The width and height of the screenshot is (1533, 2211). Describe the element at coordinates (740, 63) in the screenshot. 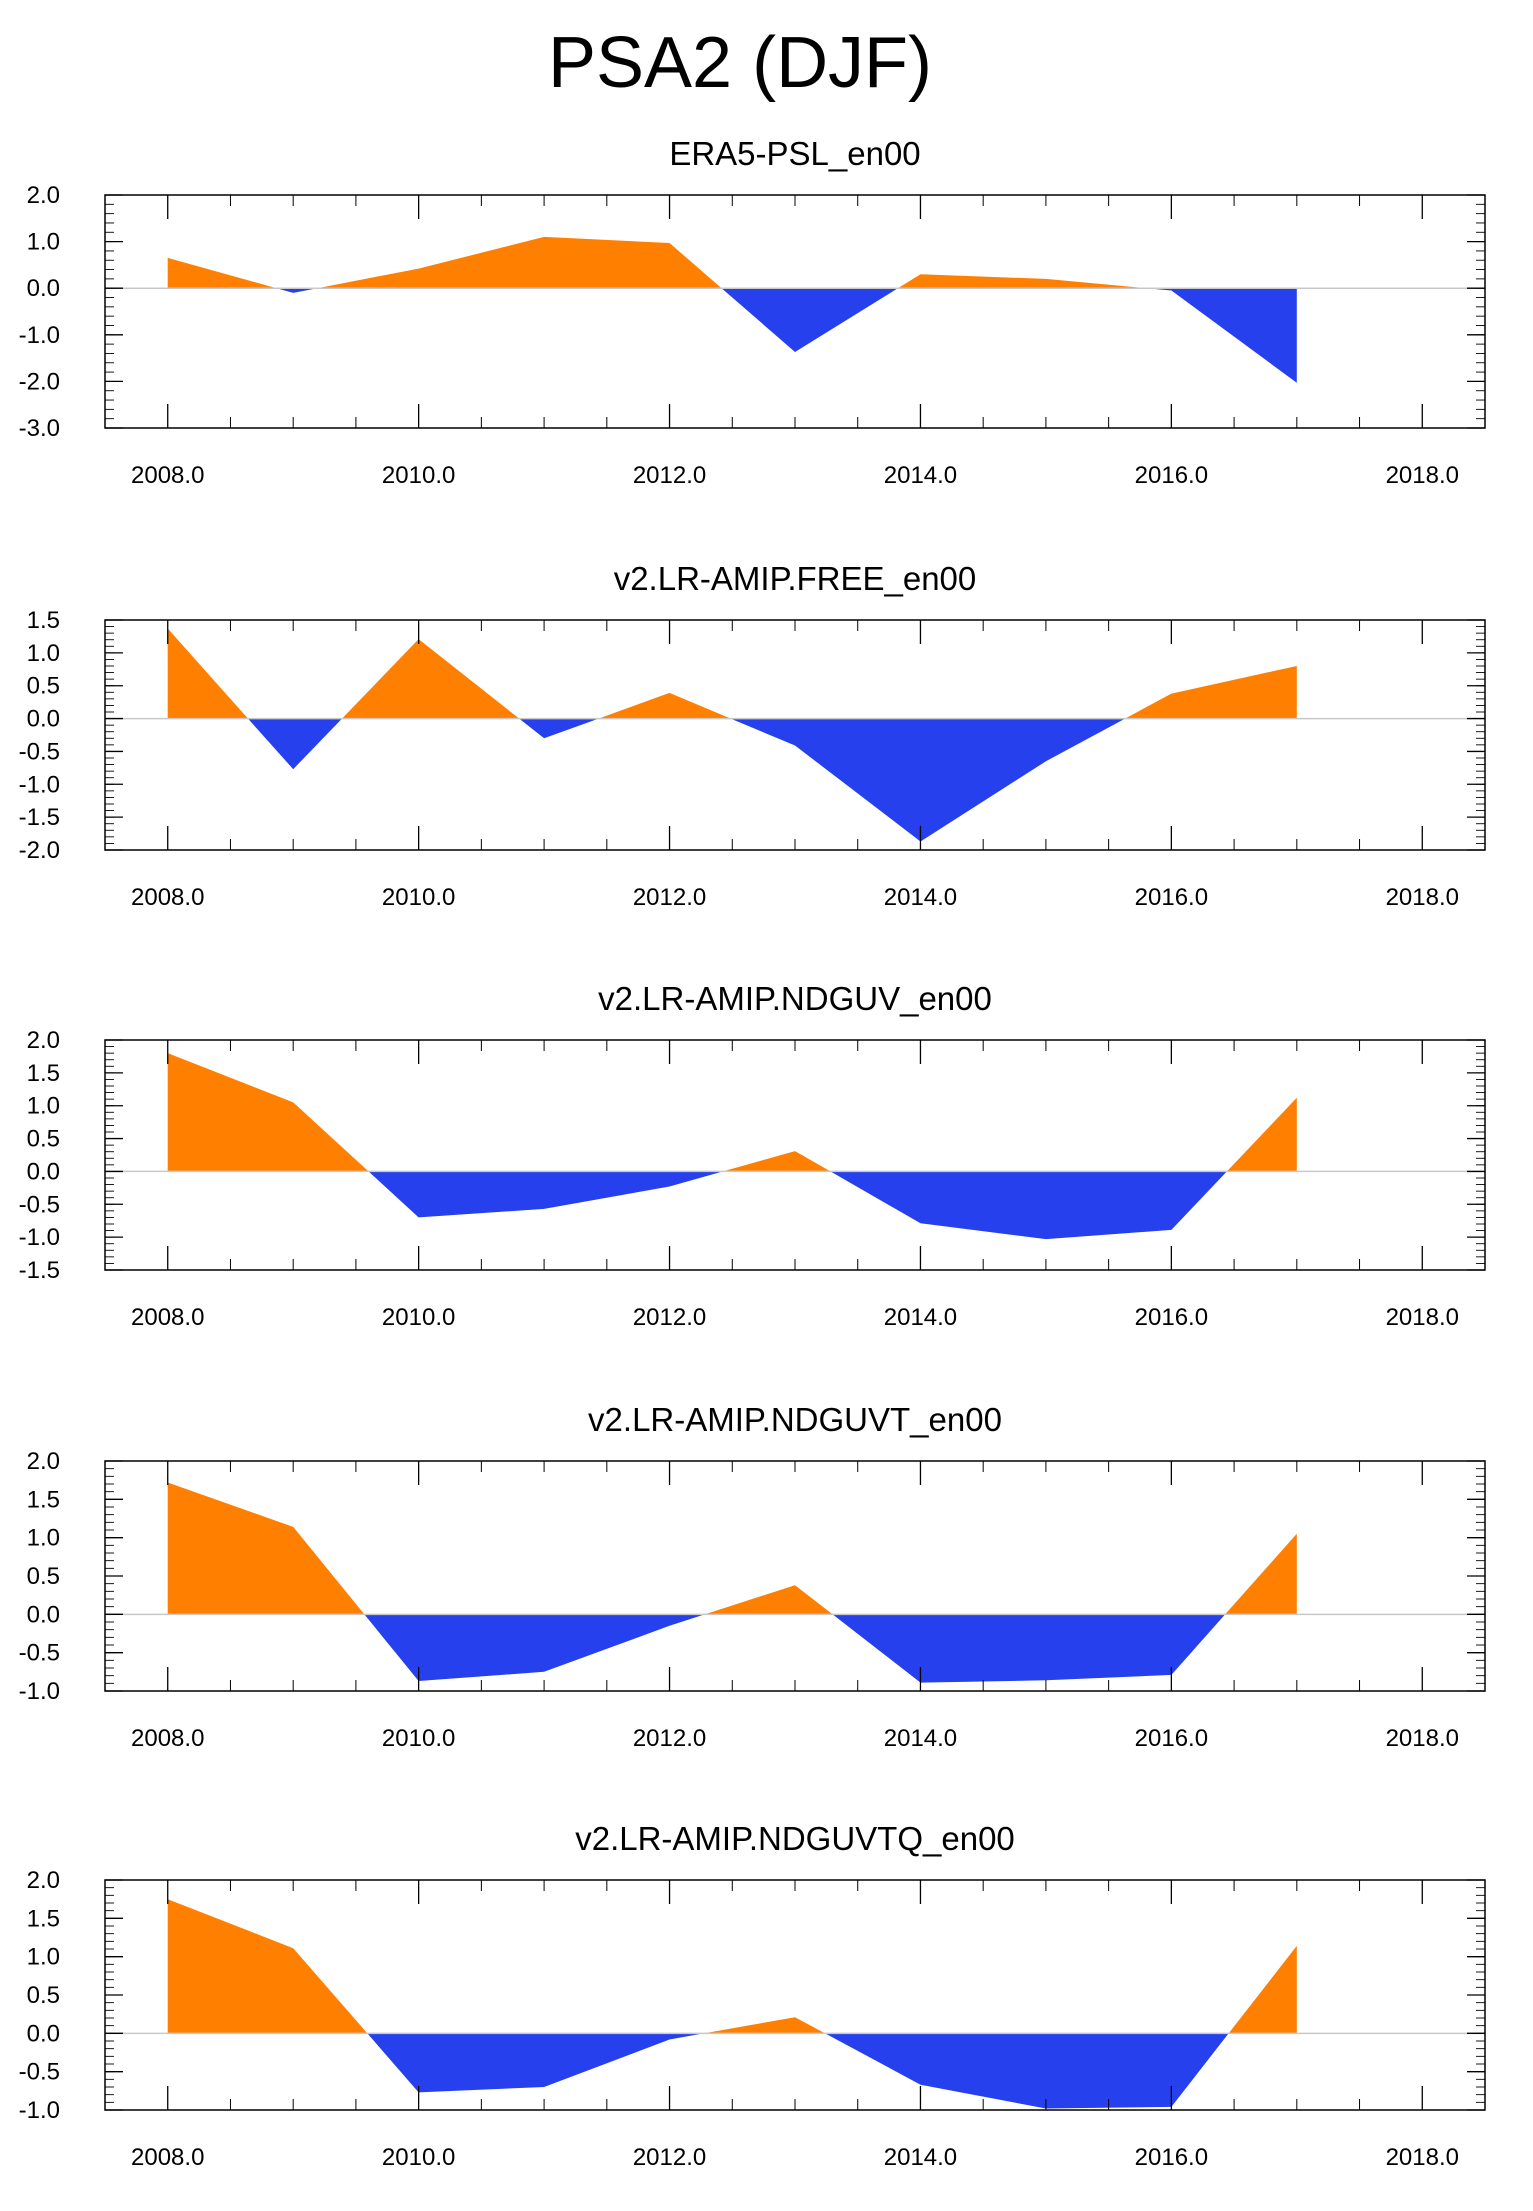

I see `figure-title: PSA2 (DJF)` at that location.